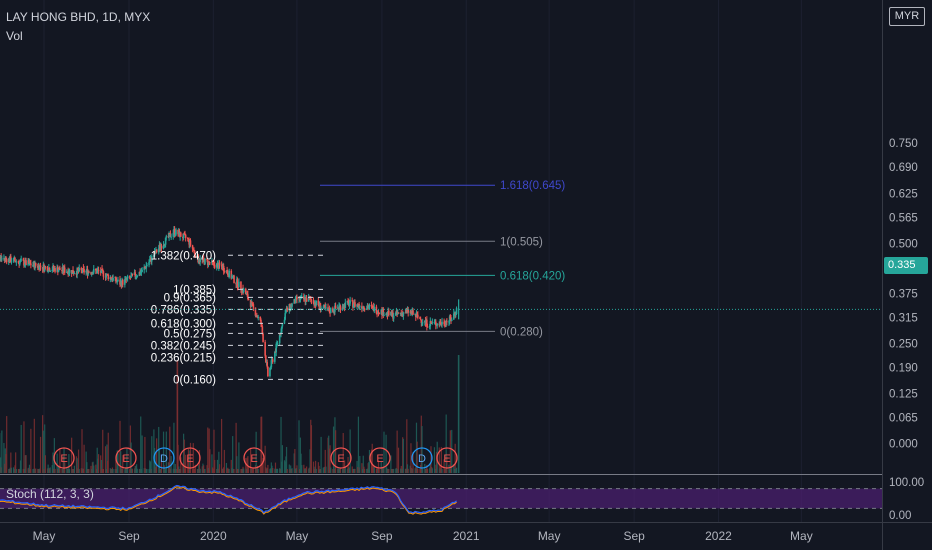 The width and height of the screenshot is (932, 550). I want to click on stochastic-pane, so click(466, 498).